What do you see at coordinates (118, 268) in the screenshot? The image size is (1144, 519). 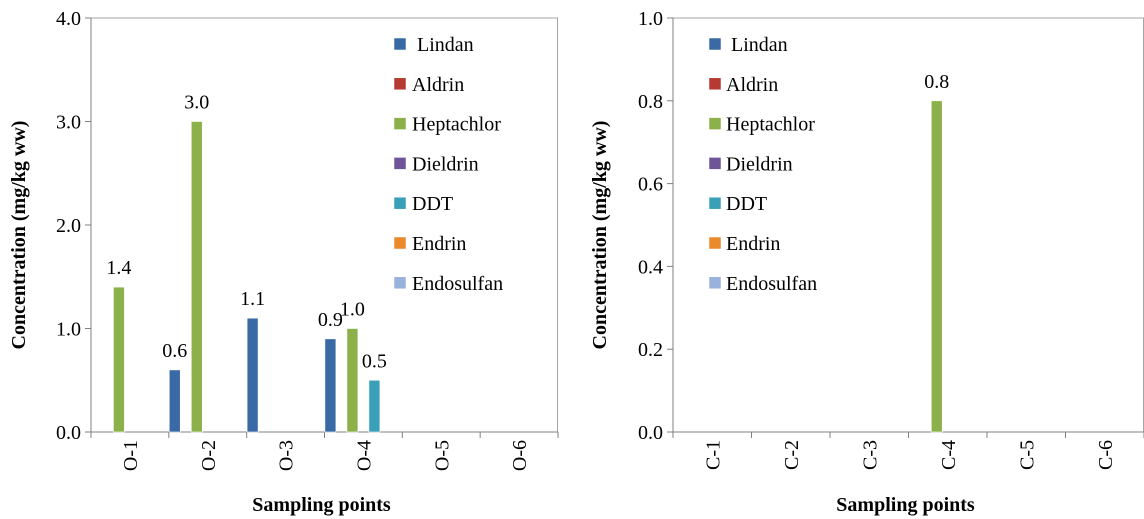 I see `data-label: 1.4` at bounding box center [118, 268].